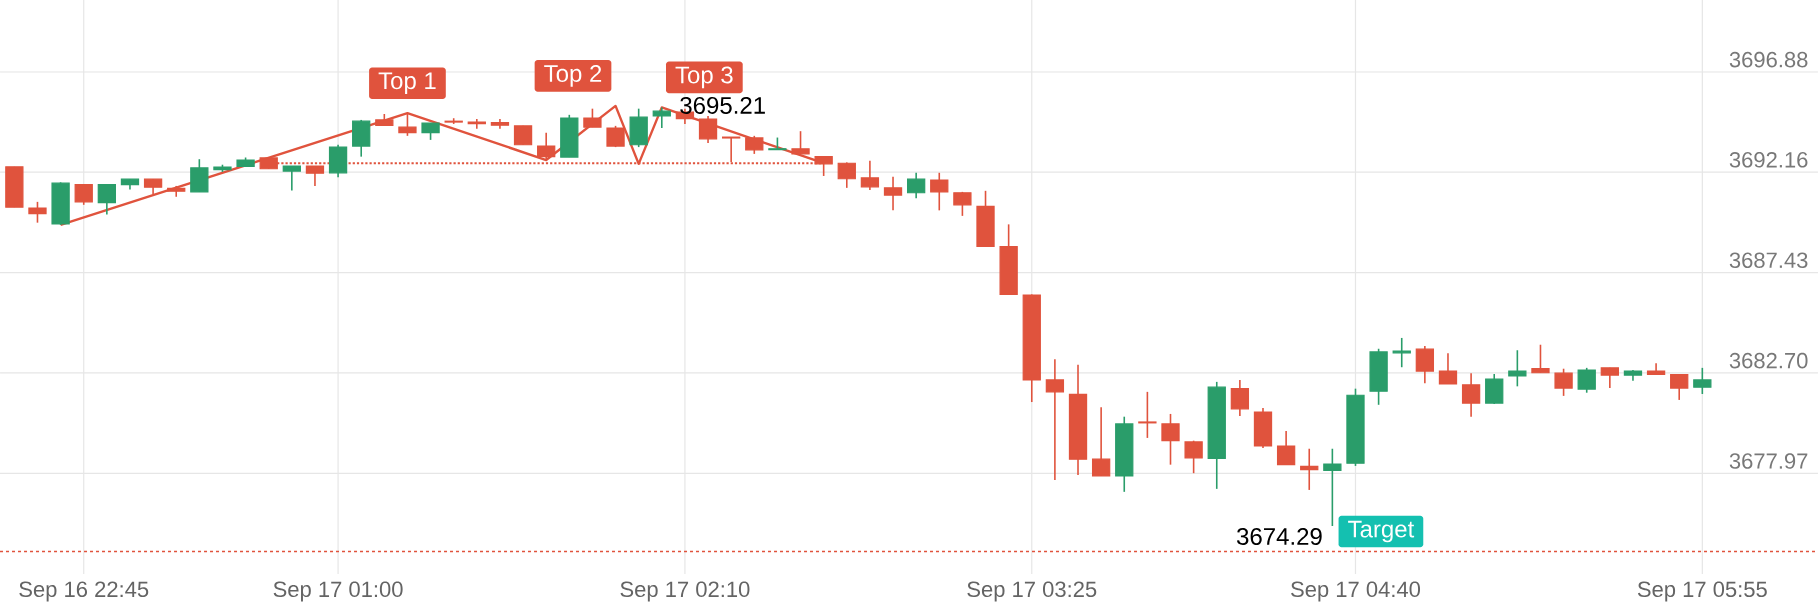 This screenshot has width=1818, height=615. I want to click on annotation: Top 3, so click(704, 77).